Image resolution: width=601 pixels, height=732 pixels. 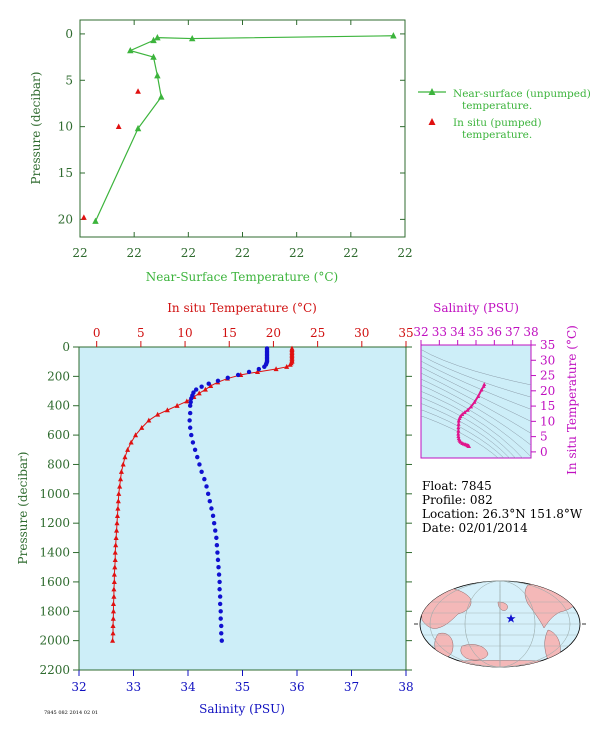 I want to click on profile-temperature-tick-label: 0, so click(x=97, y=333).